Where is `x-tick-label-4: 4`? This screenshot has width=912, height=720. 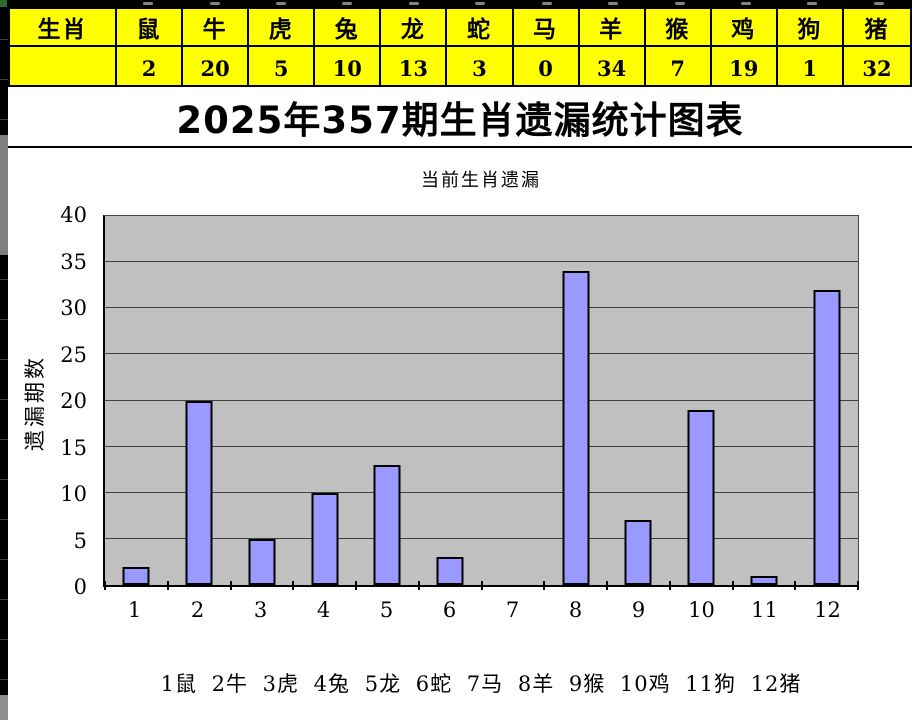
x-tick-label-4: 4 is located at coordinates (323, 610).